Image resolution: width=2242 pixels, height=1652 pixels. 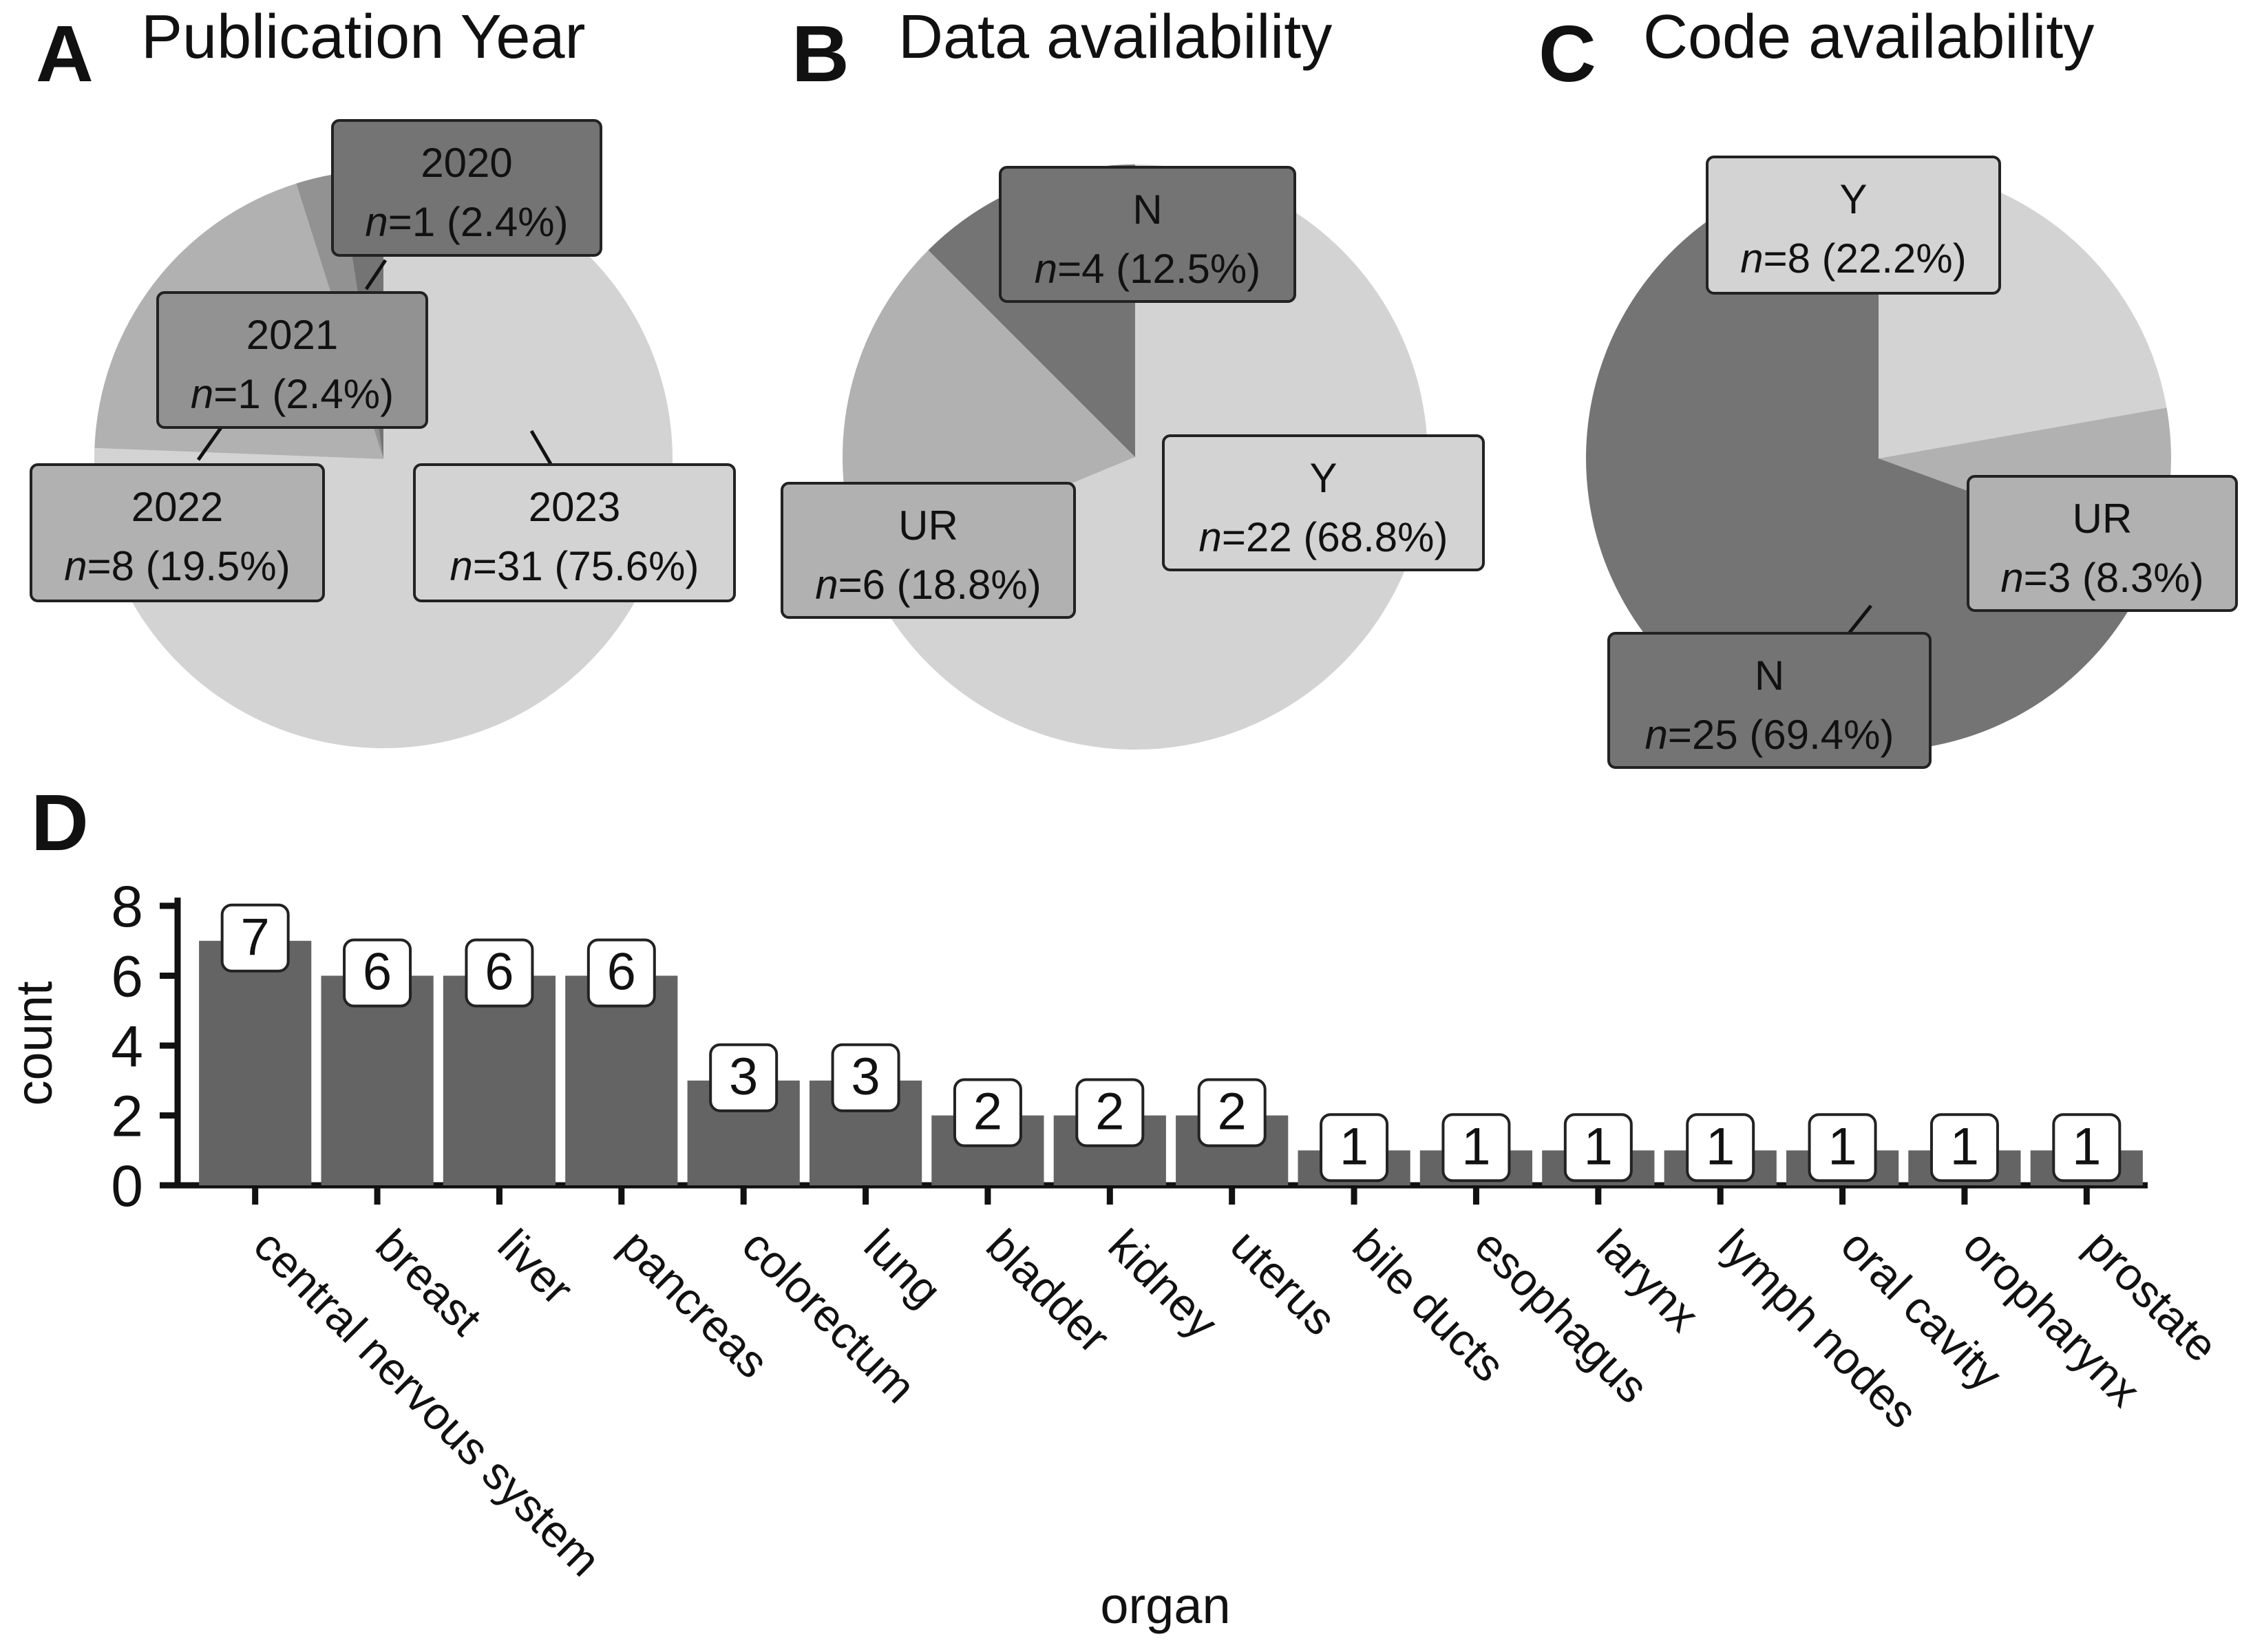 What do you see at coordinates (292, 335) in the screenshot?
I see `slice-label-category: 2021` at bounding box center [292, 335].